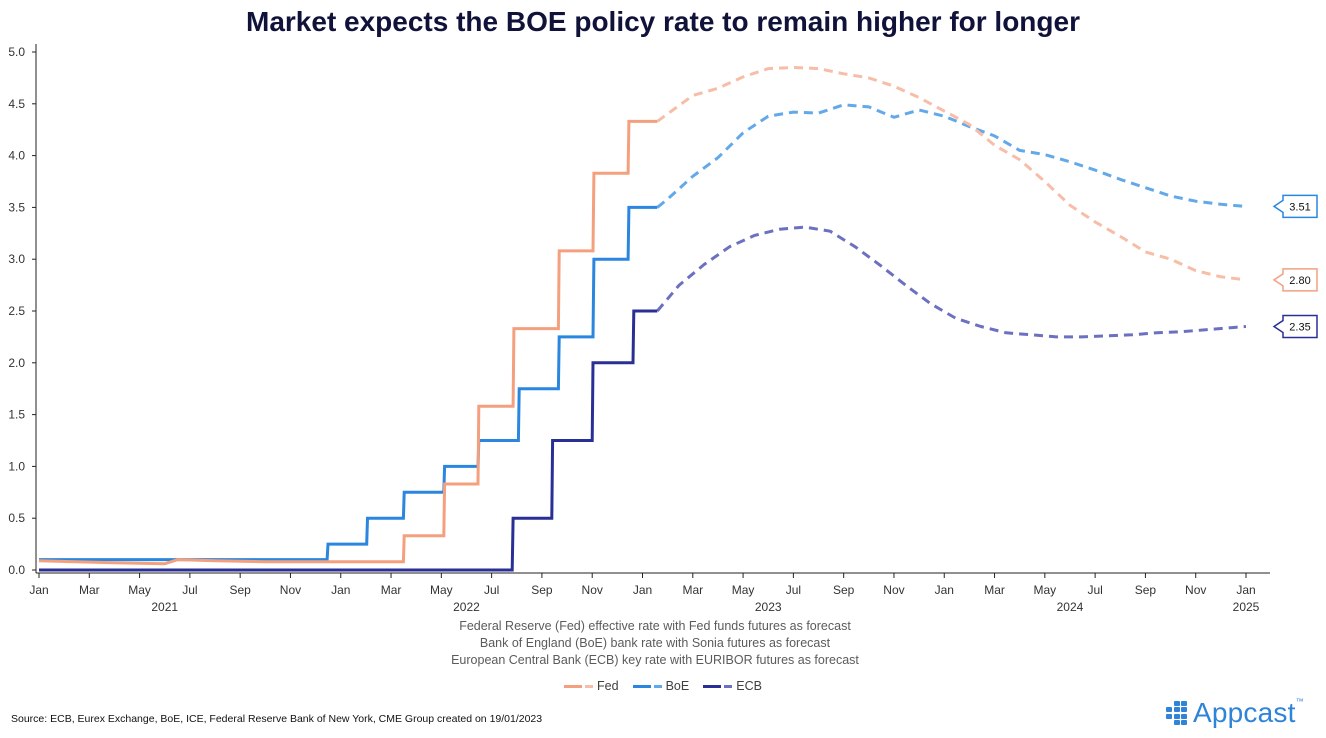 This screenshot has width=1326, height=738. Describe the element at coordinates (608, 686) in the screenshot. I see `legend-label-fed: Fed` at that location.